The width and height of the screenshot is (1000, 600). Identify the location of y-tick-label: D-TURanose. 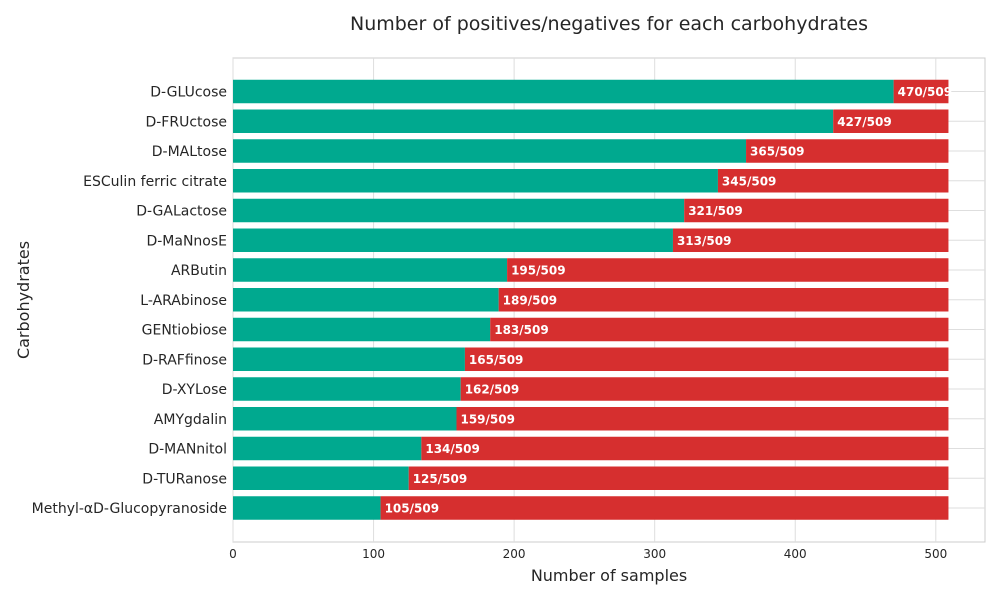
(184, 479).